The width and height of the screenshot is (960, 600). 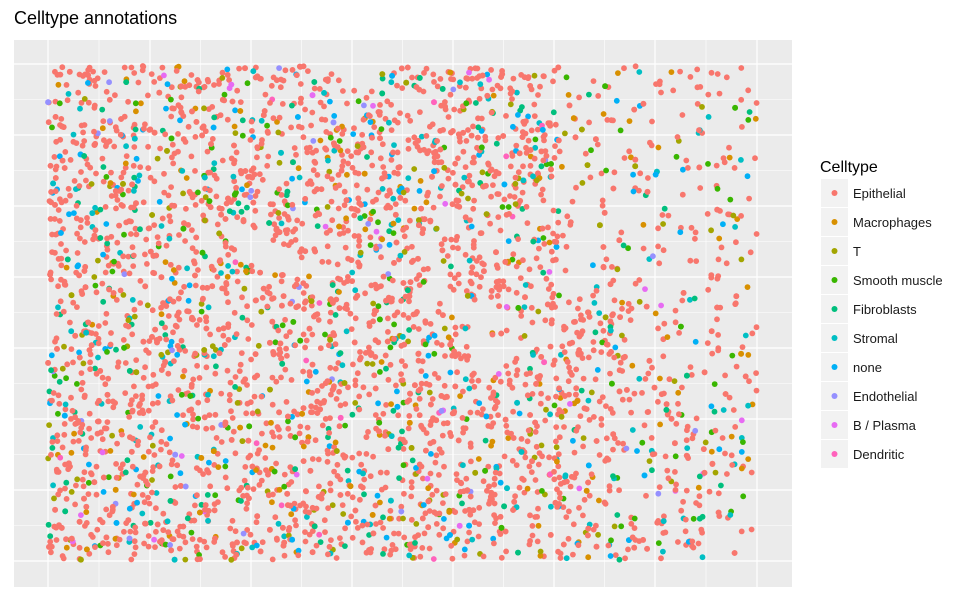 I want to click on legend-title: Celltype, so click(x=849, y=167).